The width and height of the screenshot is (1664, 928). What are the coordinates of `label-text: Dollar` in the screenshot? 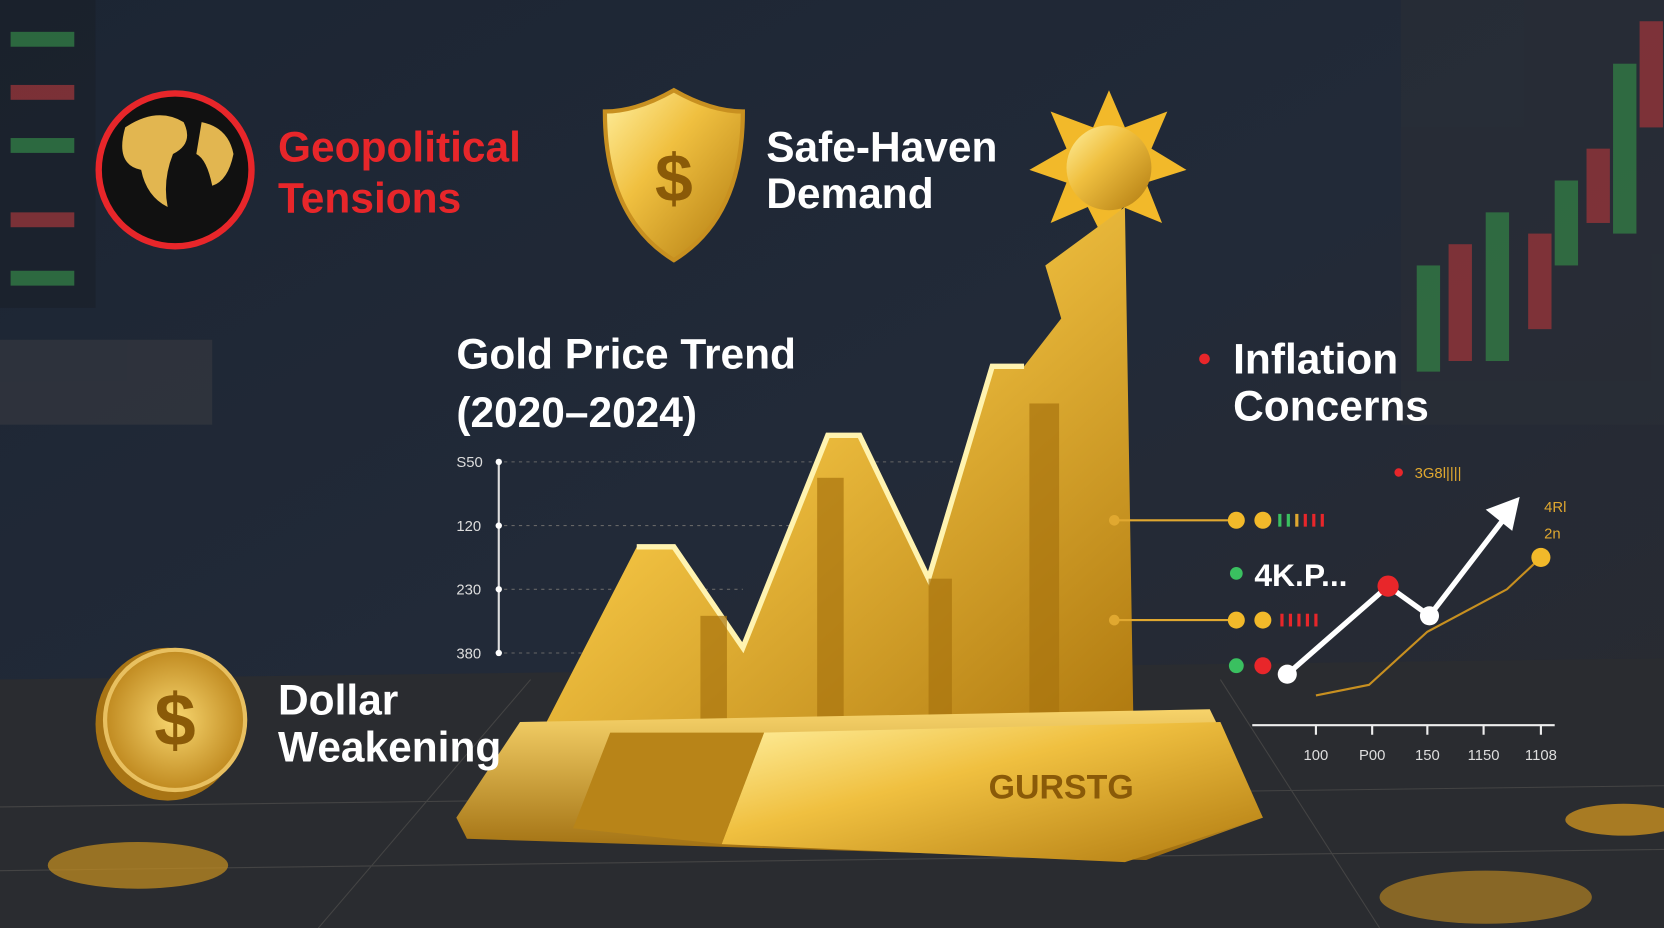 It's located at (338, 700).